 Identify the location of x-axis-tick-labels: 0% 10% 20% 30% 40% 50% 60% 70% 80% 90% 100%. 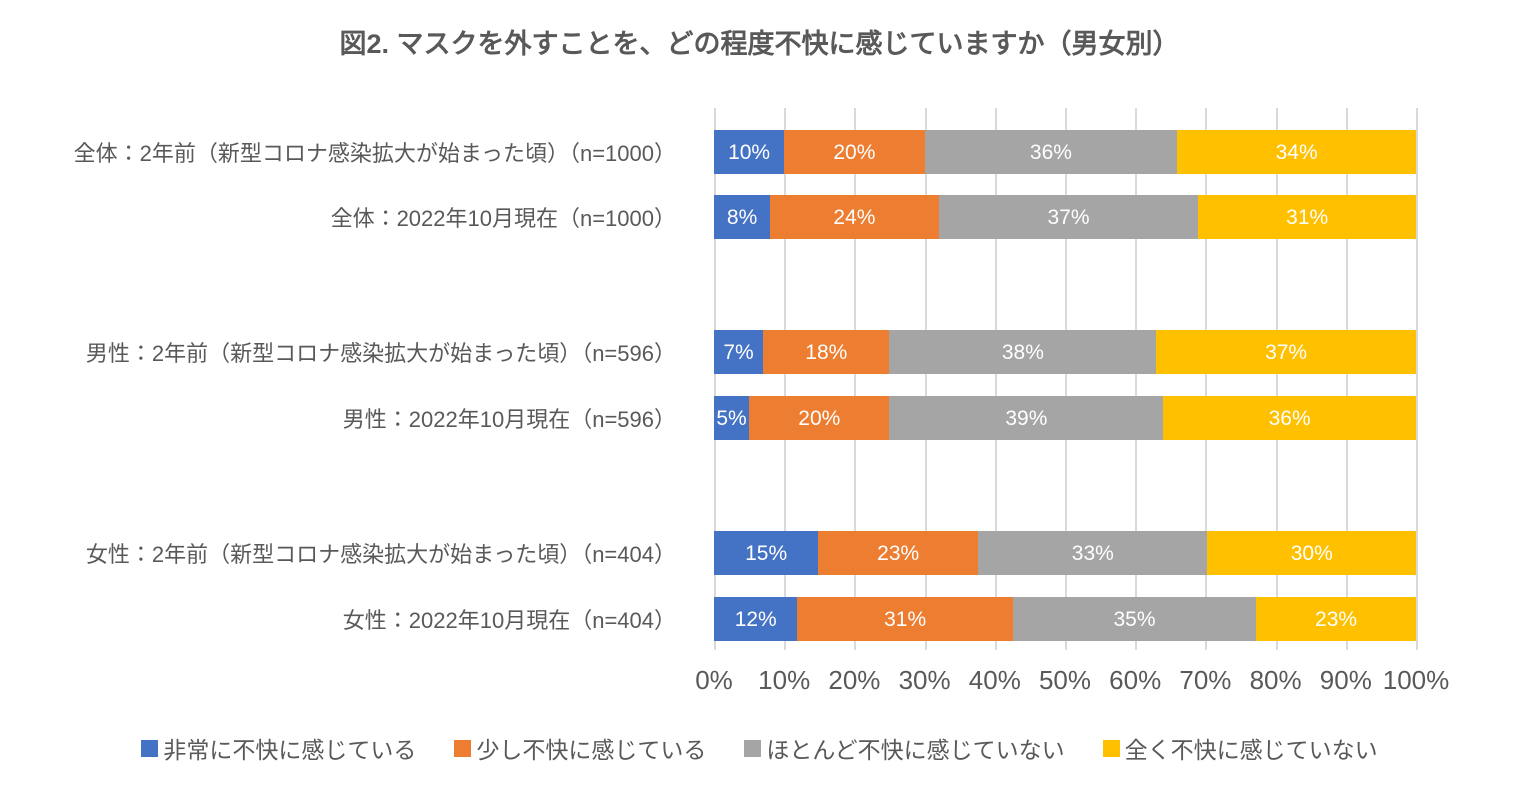
(1072, 683).